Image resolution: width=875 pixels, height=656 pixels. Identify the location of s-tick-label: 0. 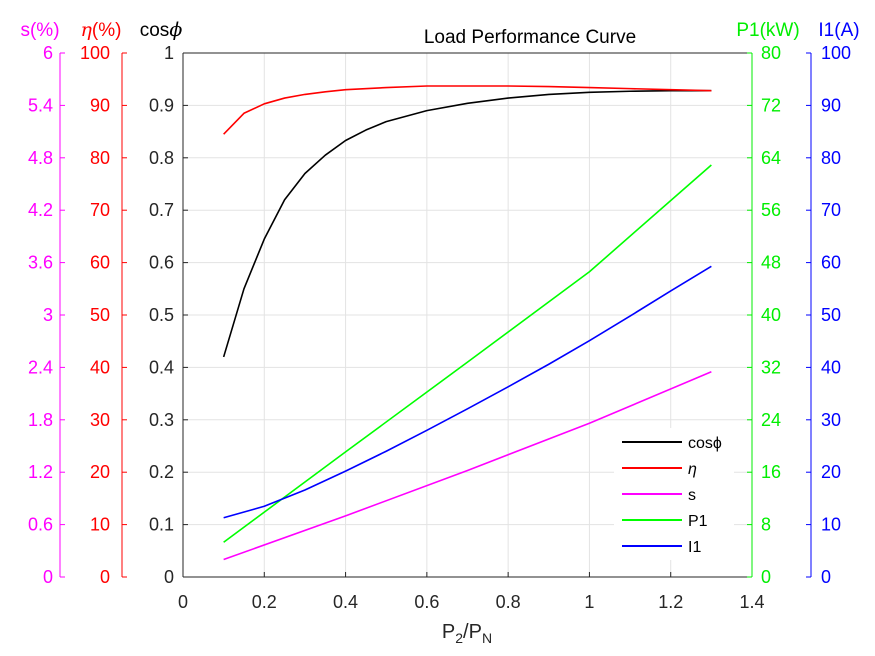
(48, 577).